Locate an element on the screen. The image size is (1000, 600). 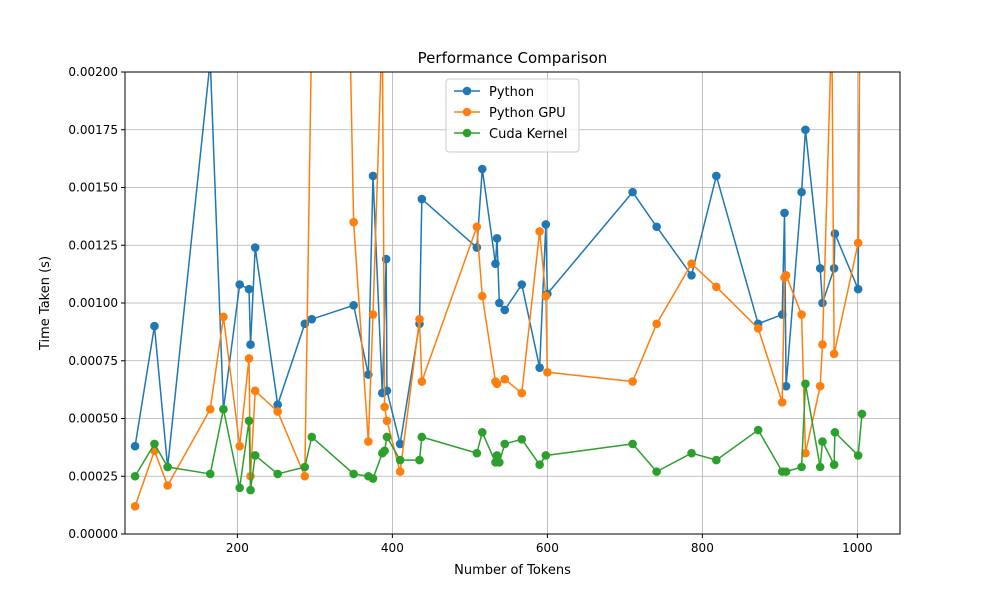
y-tick-label: 0.00200 is located at coordinates (93, 72).